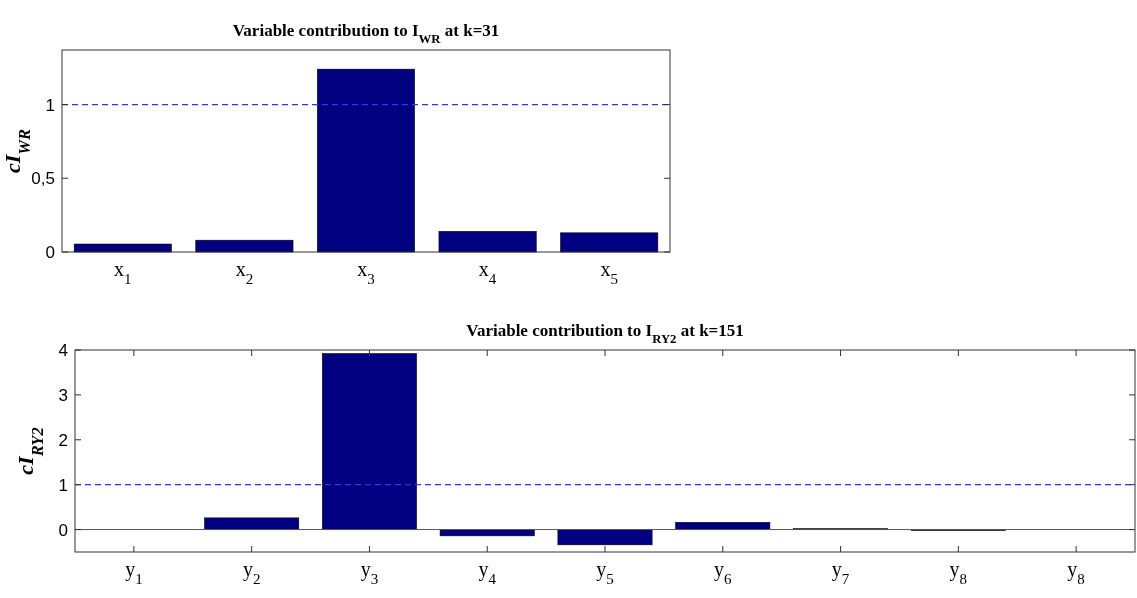 The width and height of the screenshot is (1137, 598). Describe the element at coordinates (605, 572) in the screenshot. I see `x-tick-label: y$_{5}$` at that location.